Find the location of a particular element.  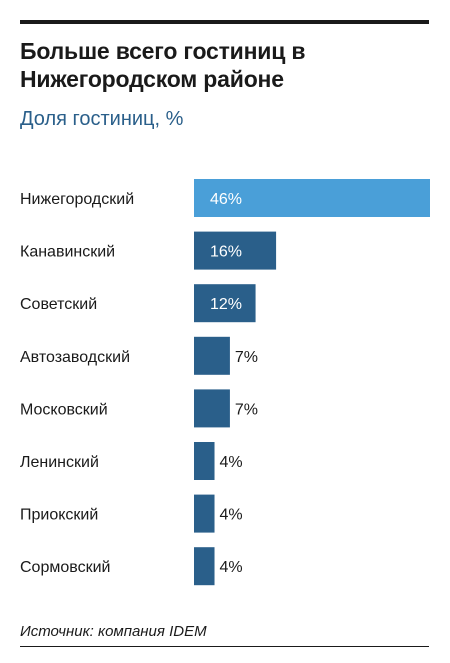

category-label: Ленинский is located at coordinates (59, 462).